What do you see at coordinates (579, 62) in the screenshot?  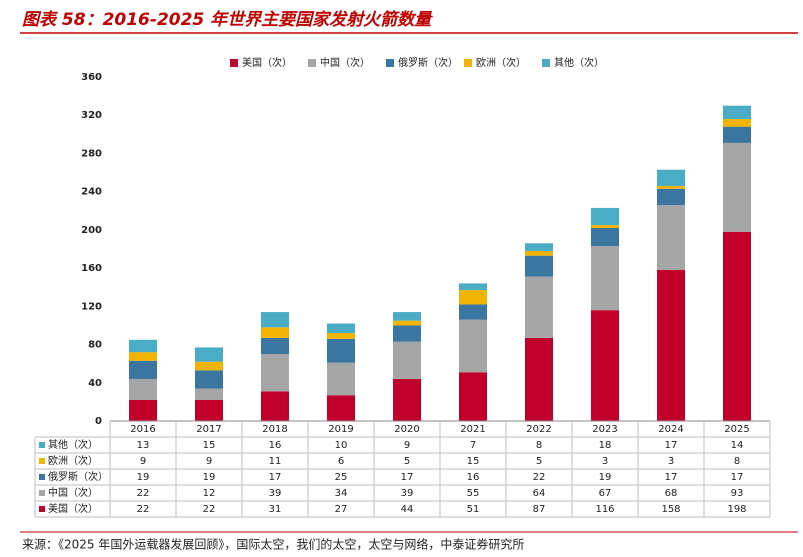 I see `legend-label: 其他（次）` at bounding box center [579, 62].